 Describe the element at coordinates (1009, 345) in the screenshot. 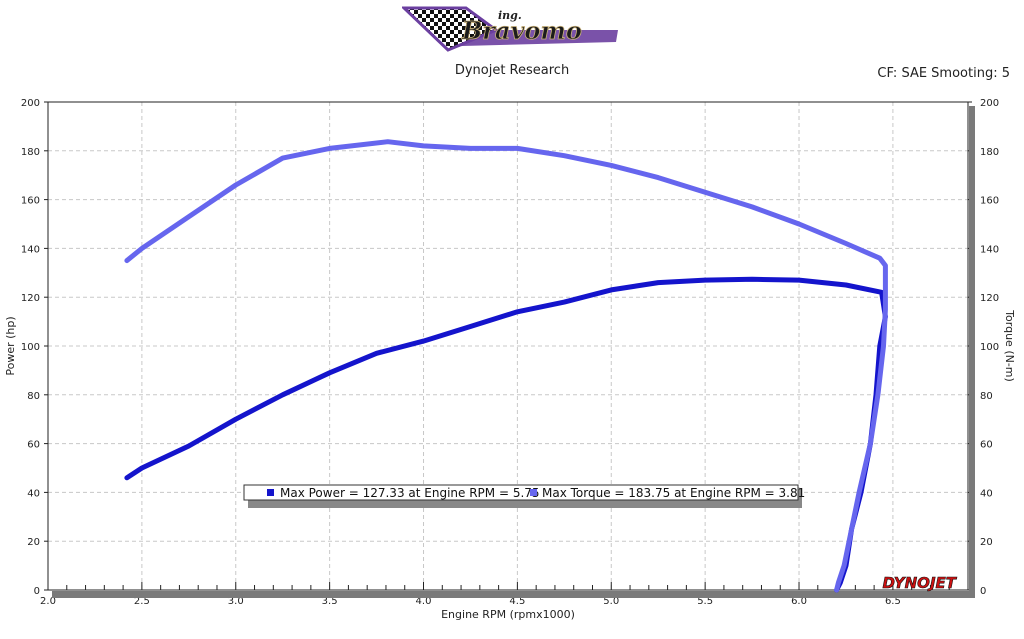

I see `y2-axis-label: Torque (N-m)` at that location.